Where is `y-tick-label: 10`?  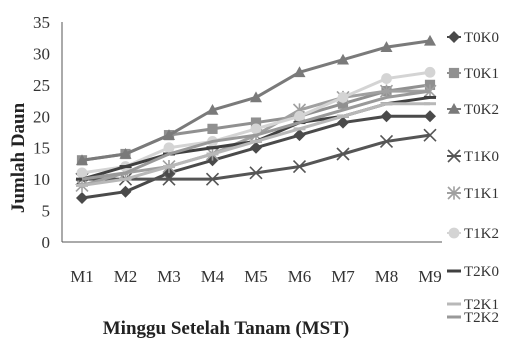 y-tick-label: 10 is located at coordinates (41, 179).